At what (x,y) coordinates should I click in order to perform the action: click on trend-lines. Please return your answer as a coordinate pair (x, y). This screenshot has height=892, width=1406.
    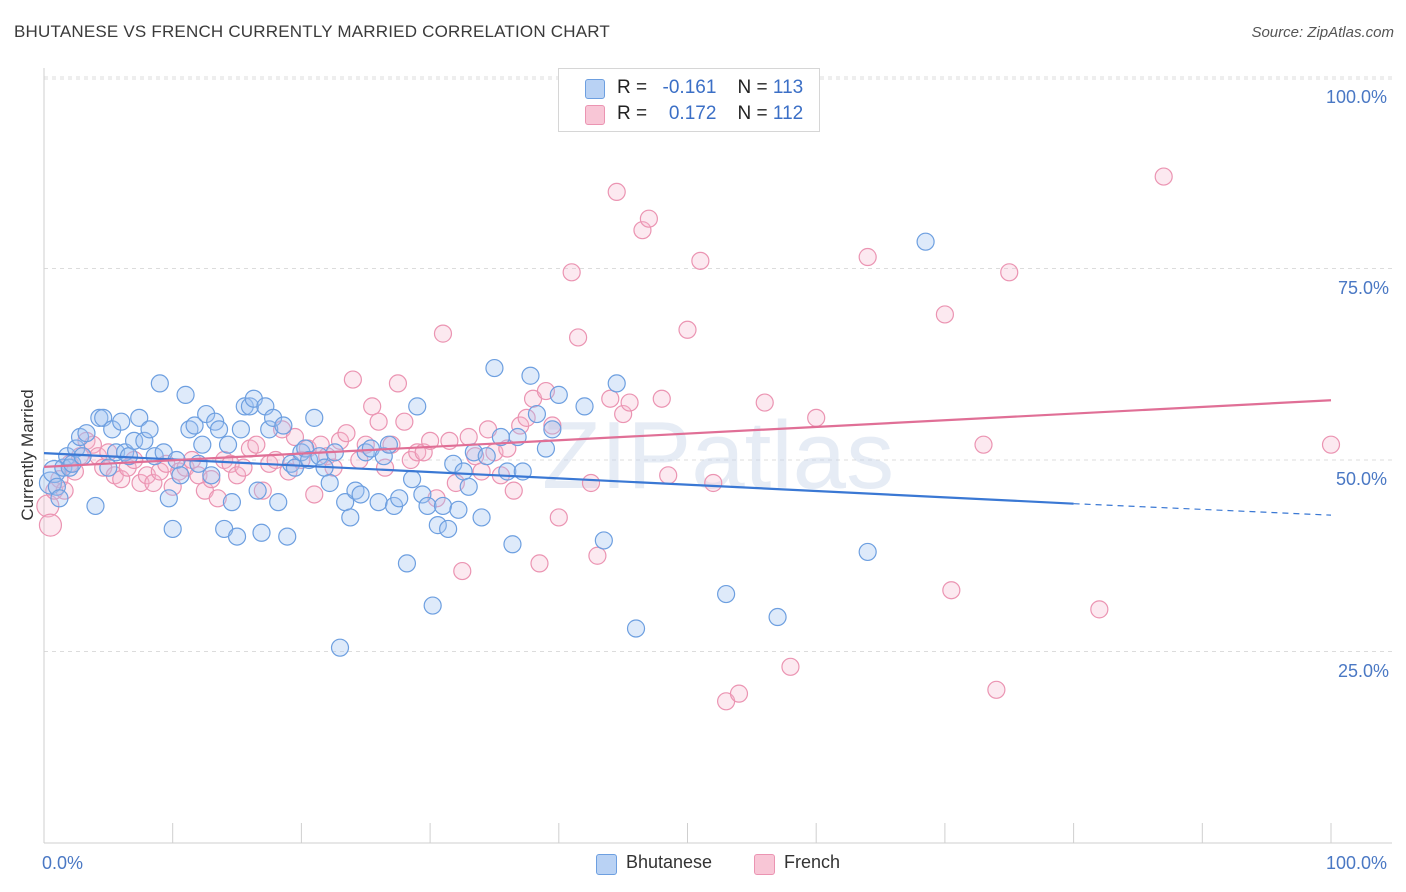
    Looking at the image, I should click on (687, 457).